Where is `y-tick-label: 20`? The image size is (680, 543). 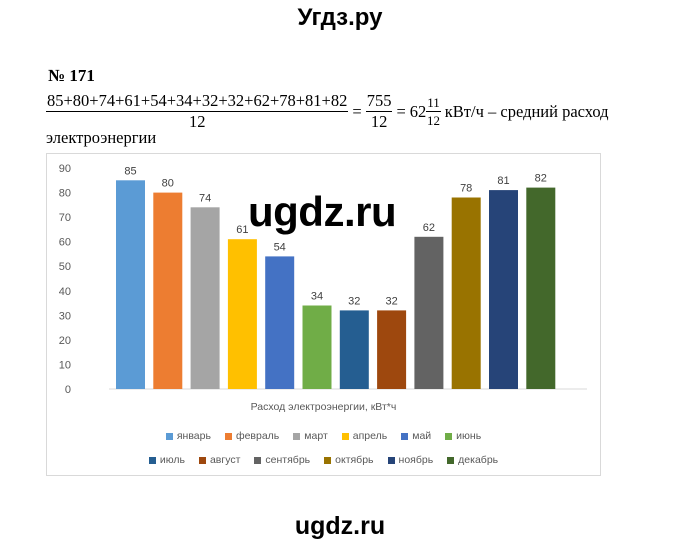 y-tick-label: 20 is located at coordinates (65, 341).